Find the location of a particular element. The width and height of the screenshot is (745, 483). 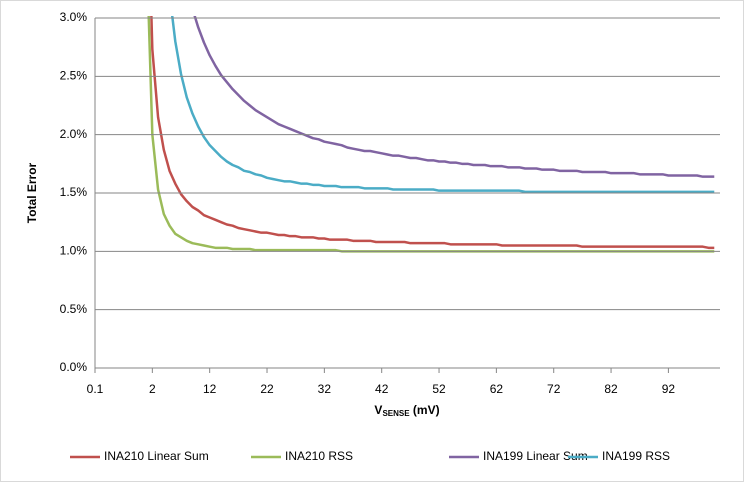

y-tick-label: 0.0% is located at coordinates (74, 367).